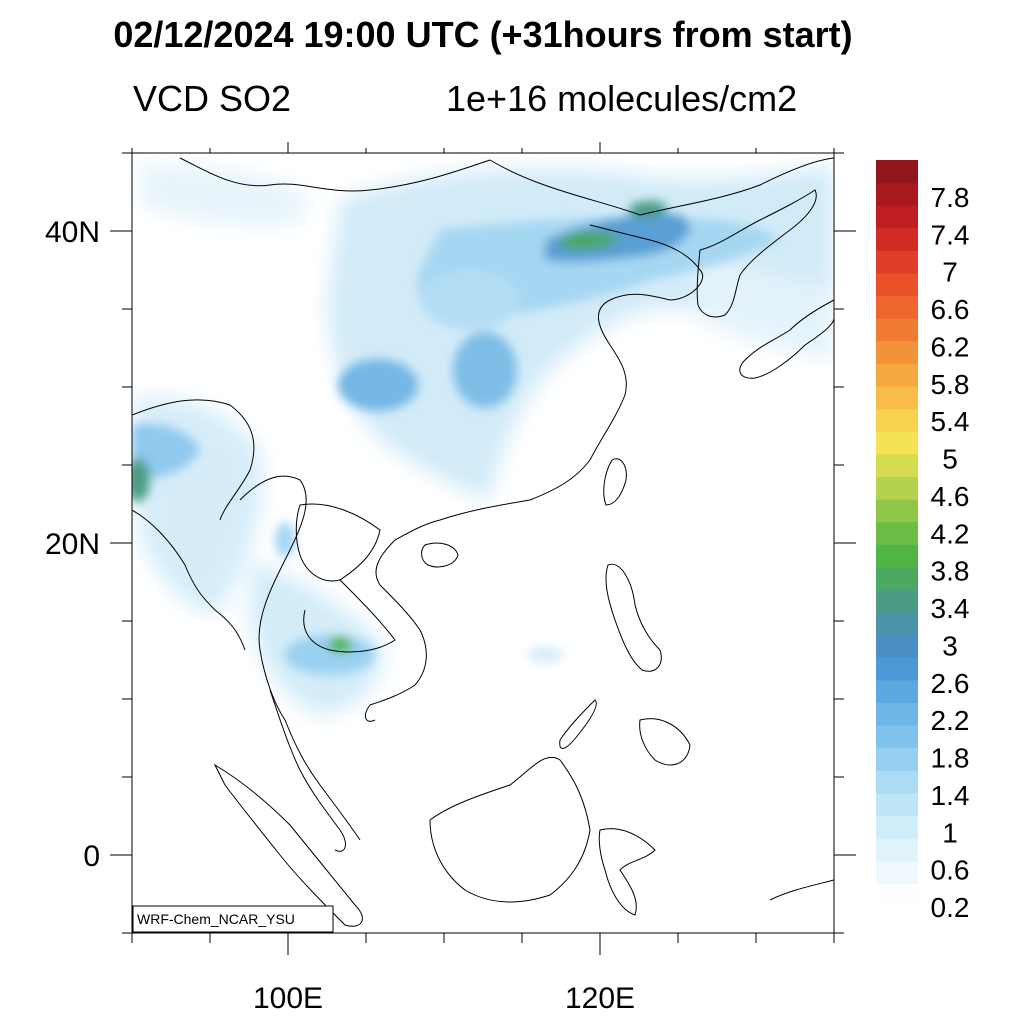 Image resolution: width=1024 pixels, height=1024 pixels. What do you see at coordinates (950, 234) in the screenshot?
I see `colorbar-label: 7.4` at bounding box center [950, 234].